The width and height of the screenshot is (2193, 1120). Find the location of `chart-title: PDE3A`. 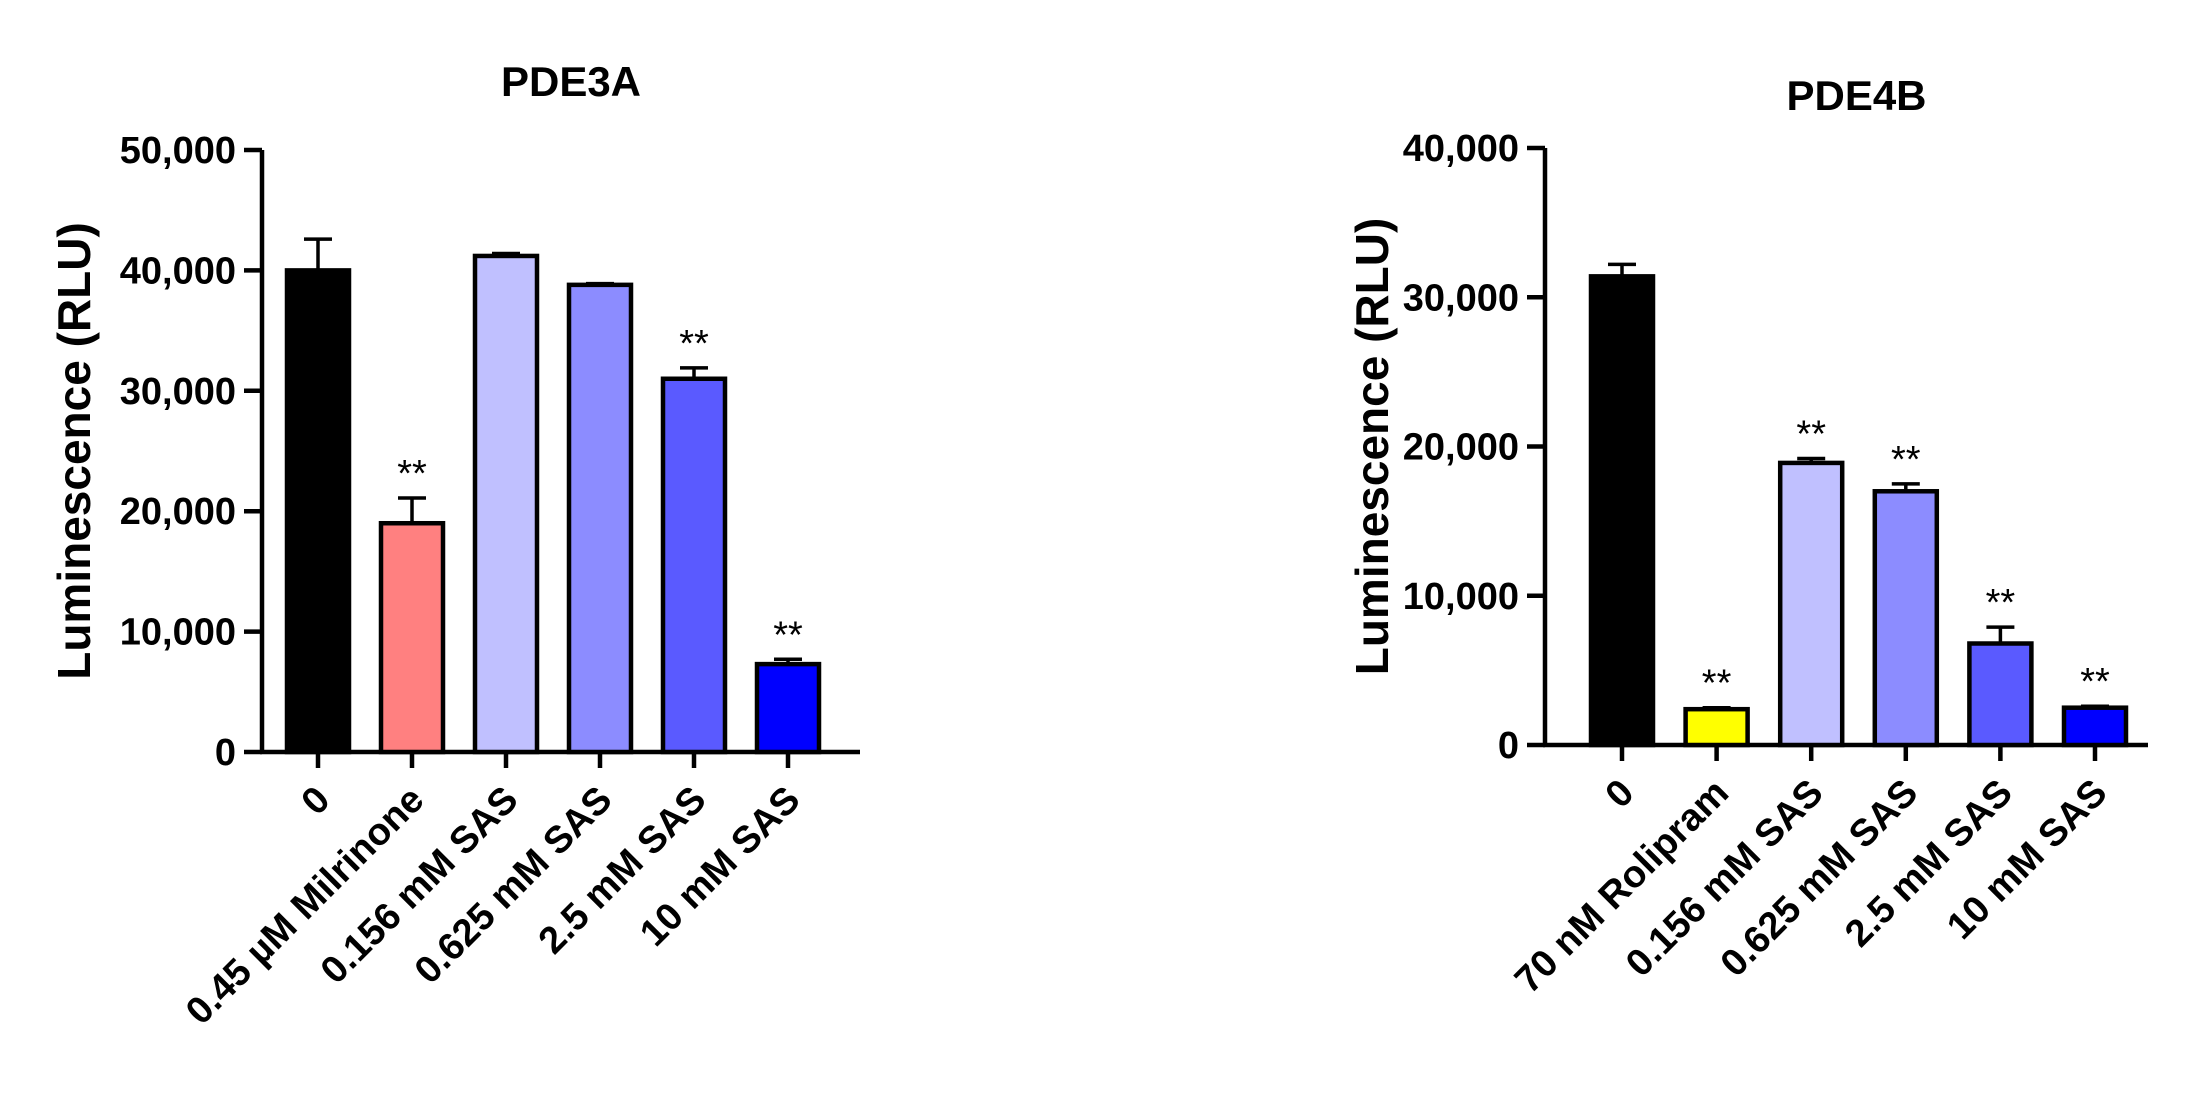

chart-title: PDE3A is located at coordinates (571, 81).